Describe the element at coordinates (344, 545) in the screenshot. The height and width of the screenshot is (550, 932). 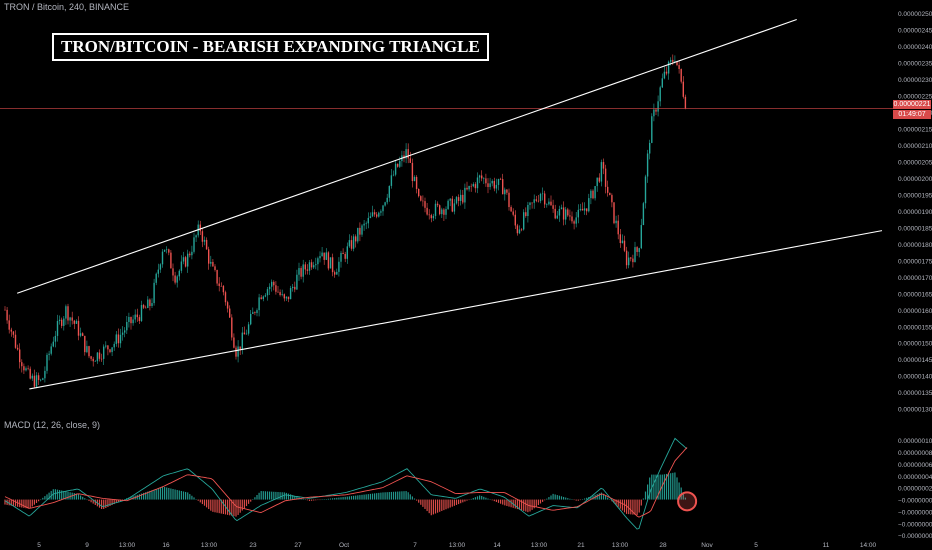
I see `time-tick-label: Oct` at that location.